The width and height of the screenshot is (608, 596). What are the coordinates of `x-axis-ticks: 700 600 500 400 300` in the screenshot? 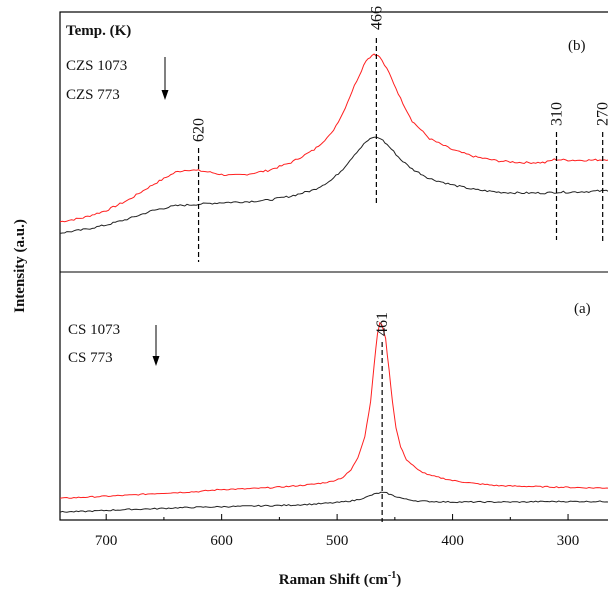 It's located at (337, 531).